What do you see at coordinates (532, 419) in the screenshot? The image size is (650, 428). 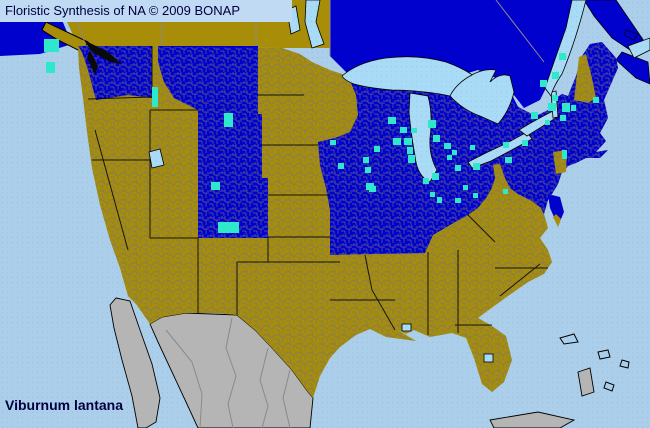 I see `cuba` at bounding box center [532, 419].